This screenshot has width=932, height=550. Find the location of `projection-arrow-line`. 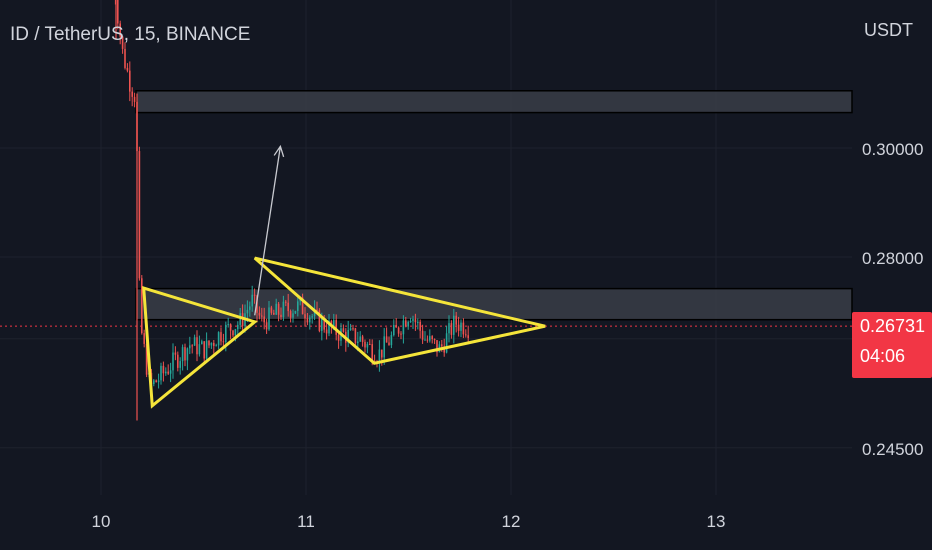

projection-arrow-line is located at coordinates (268, 231).